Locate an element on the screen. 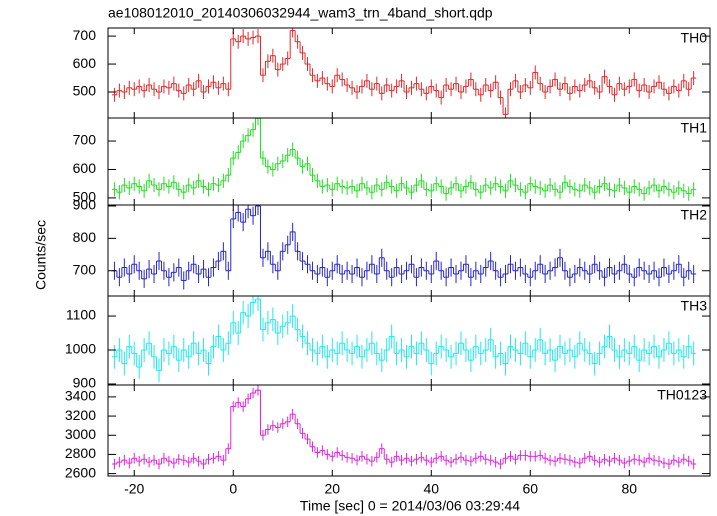 This screenshot has width=717, height=516. x-tick-label: 60 is located at coordinates (531, 489).